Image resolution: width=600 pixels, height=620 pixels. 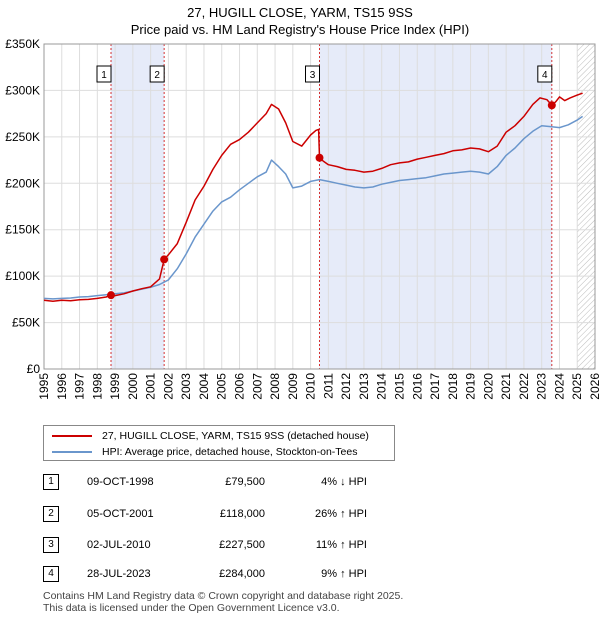 I want to click on y-tick-label: £300K, so click(x=22, y=90).